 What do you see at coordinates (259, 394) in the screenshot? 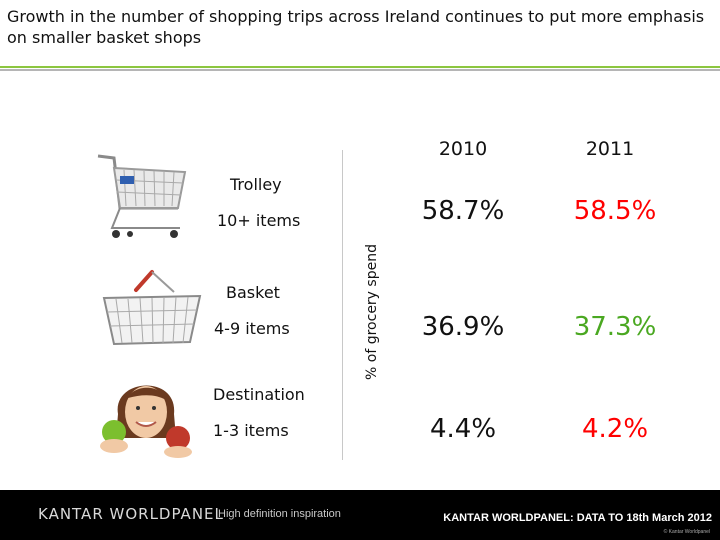
I see `row-destination-name: Destination` at bounding box center [259, 394].